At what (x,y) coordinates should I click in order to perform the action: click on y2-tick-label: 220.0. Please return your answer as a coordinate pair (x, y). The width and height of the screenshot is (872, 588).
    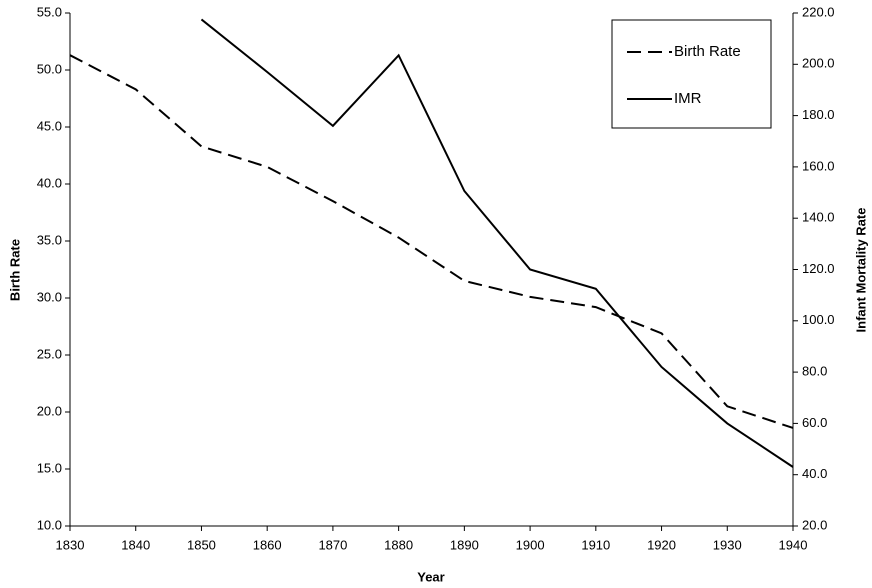
    Looking at the image, I should click on (818, 11).